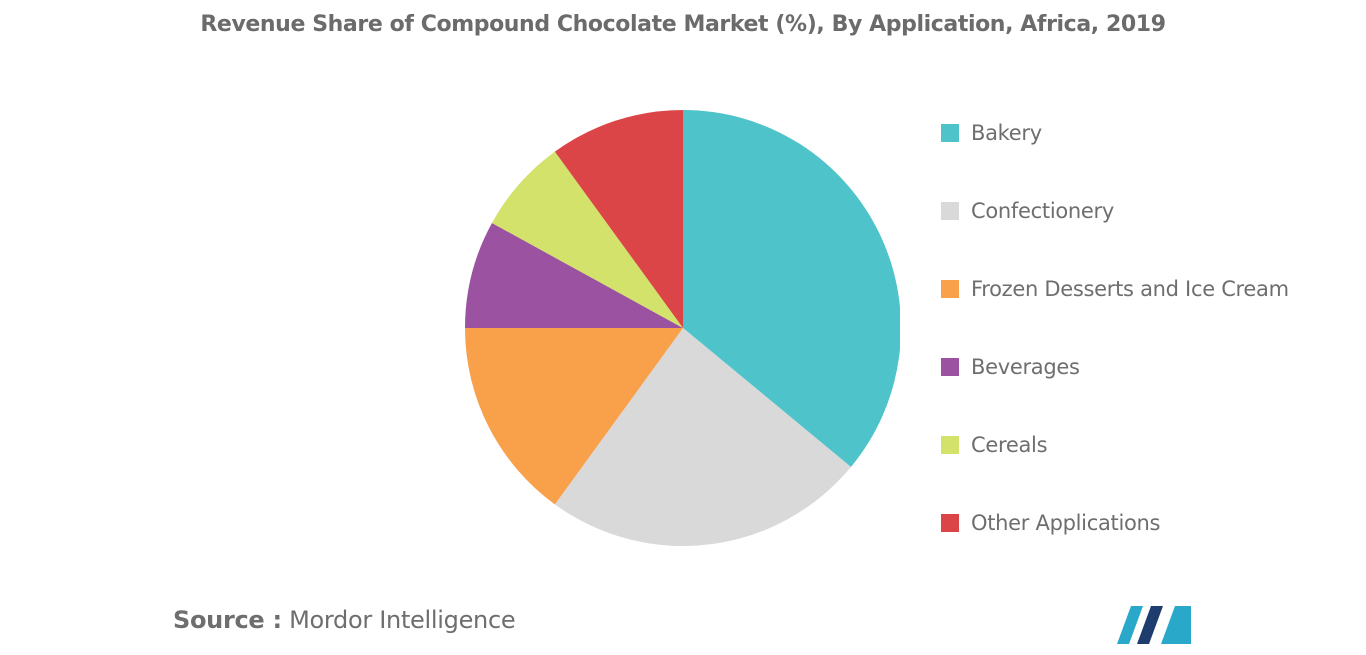 This screenshot has width=1366, height=655. What do you see at coordinates (1025, 367) in the screenshot?
I see `legend-label: Beverages` at bounding box center [1025, 367].